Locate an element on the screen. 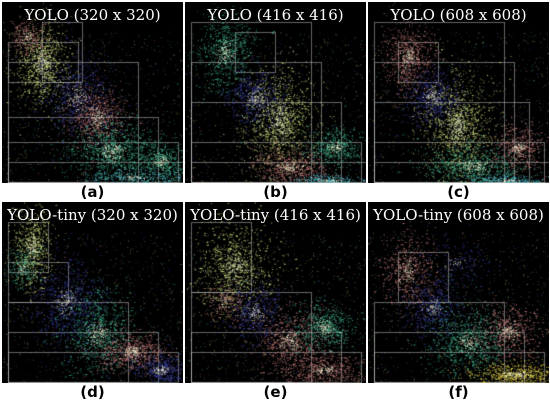 The width and height of the screenshot is (550, 404). panel-title: YOLO-tiny (608 x 608) is located at coordinates (458, 215).